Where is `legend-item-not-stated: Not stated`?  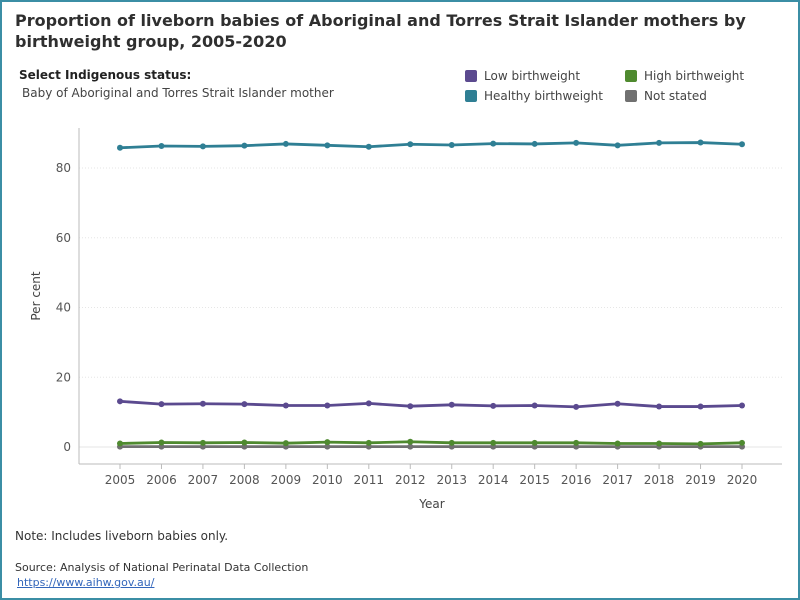 legend-item-not-stated: Not stated is located at coordinates (666, 96).